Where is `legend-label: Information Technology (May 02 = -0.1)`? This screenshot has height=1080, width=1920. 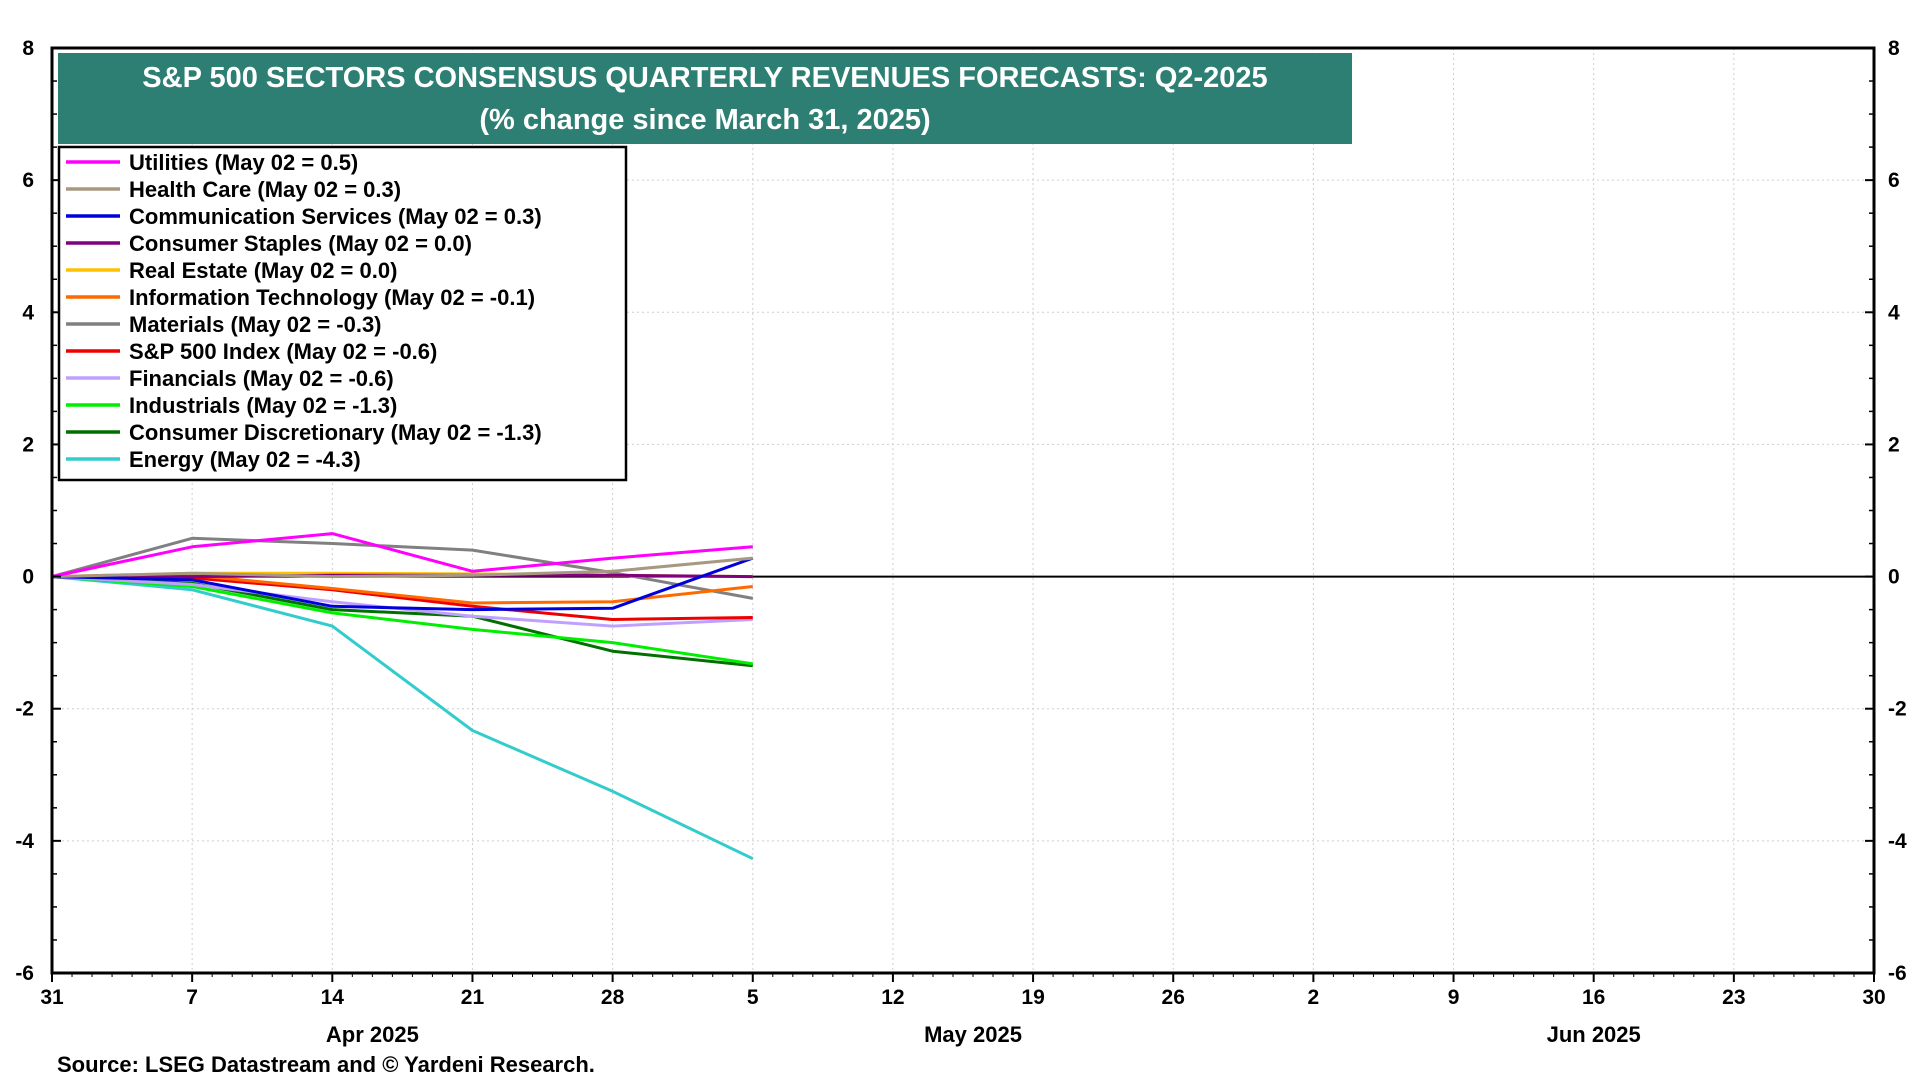 legend-label: Information Technology (May 02 = -0.1) is located at coordinates (332, 297).